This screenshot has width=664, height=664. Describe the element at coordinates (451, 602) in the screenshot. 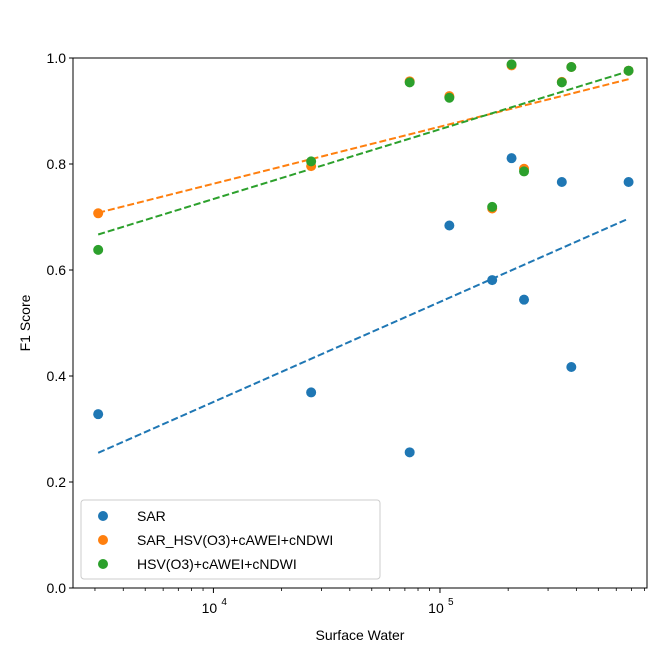

I see `x-tick-exponent: 5` at that location.